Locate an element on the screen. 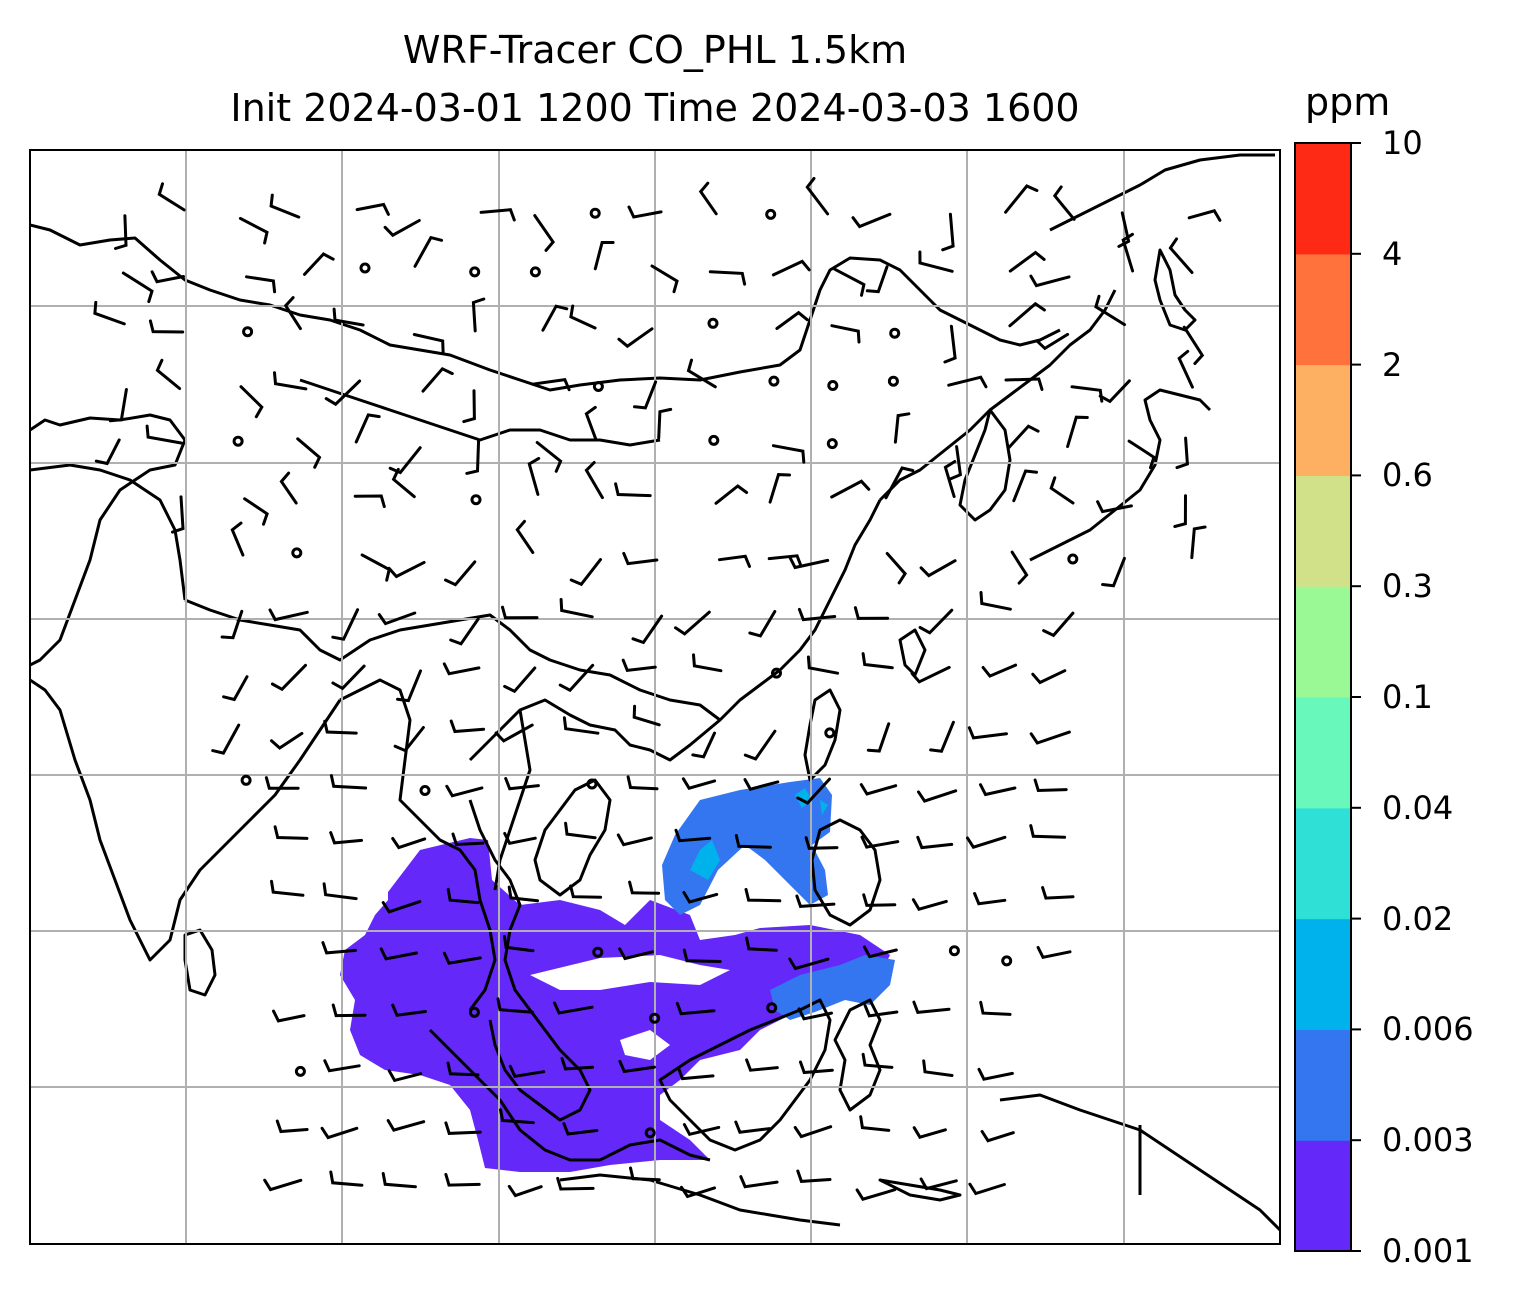  colorbar-band is located at coordinates (1323, 1085).